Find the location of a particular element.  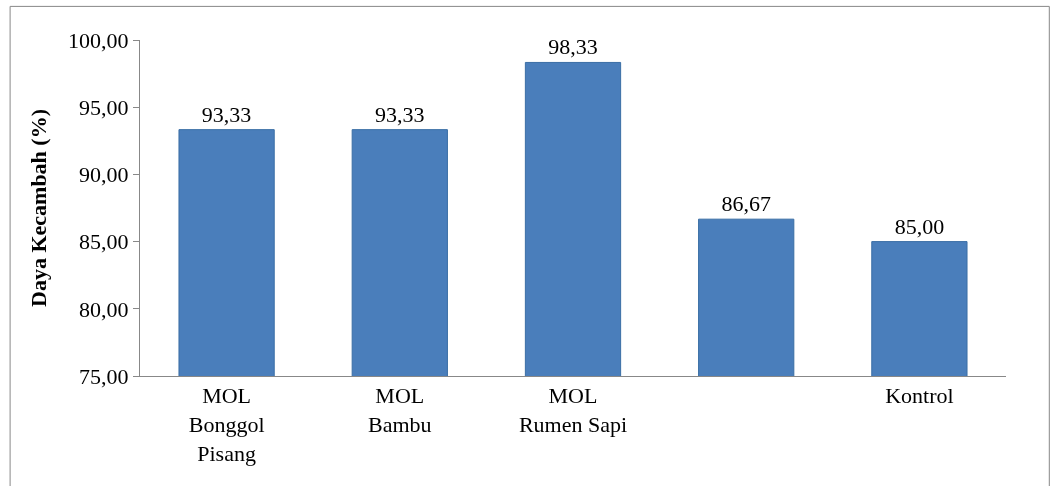

y-axis-title: Daya Kecambah (%) is located at coordinates (38, 208).